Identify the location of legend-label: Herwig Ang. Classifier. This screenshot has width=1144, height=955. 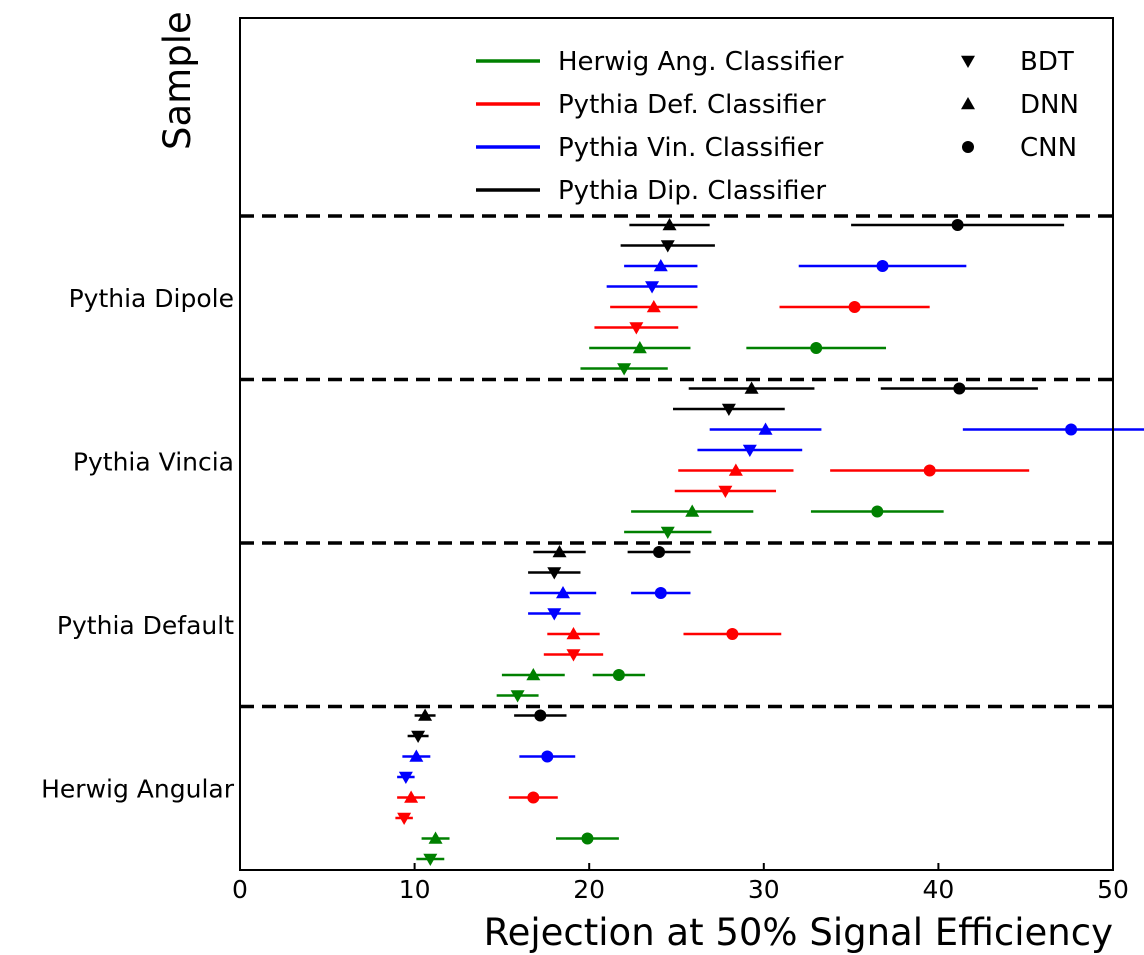
(701, 62).